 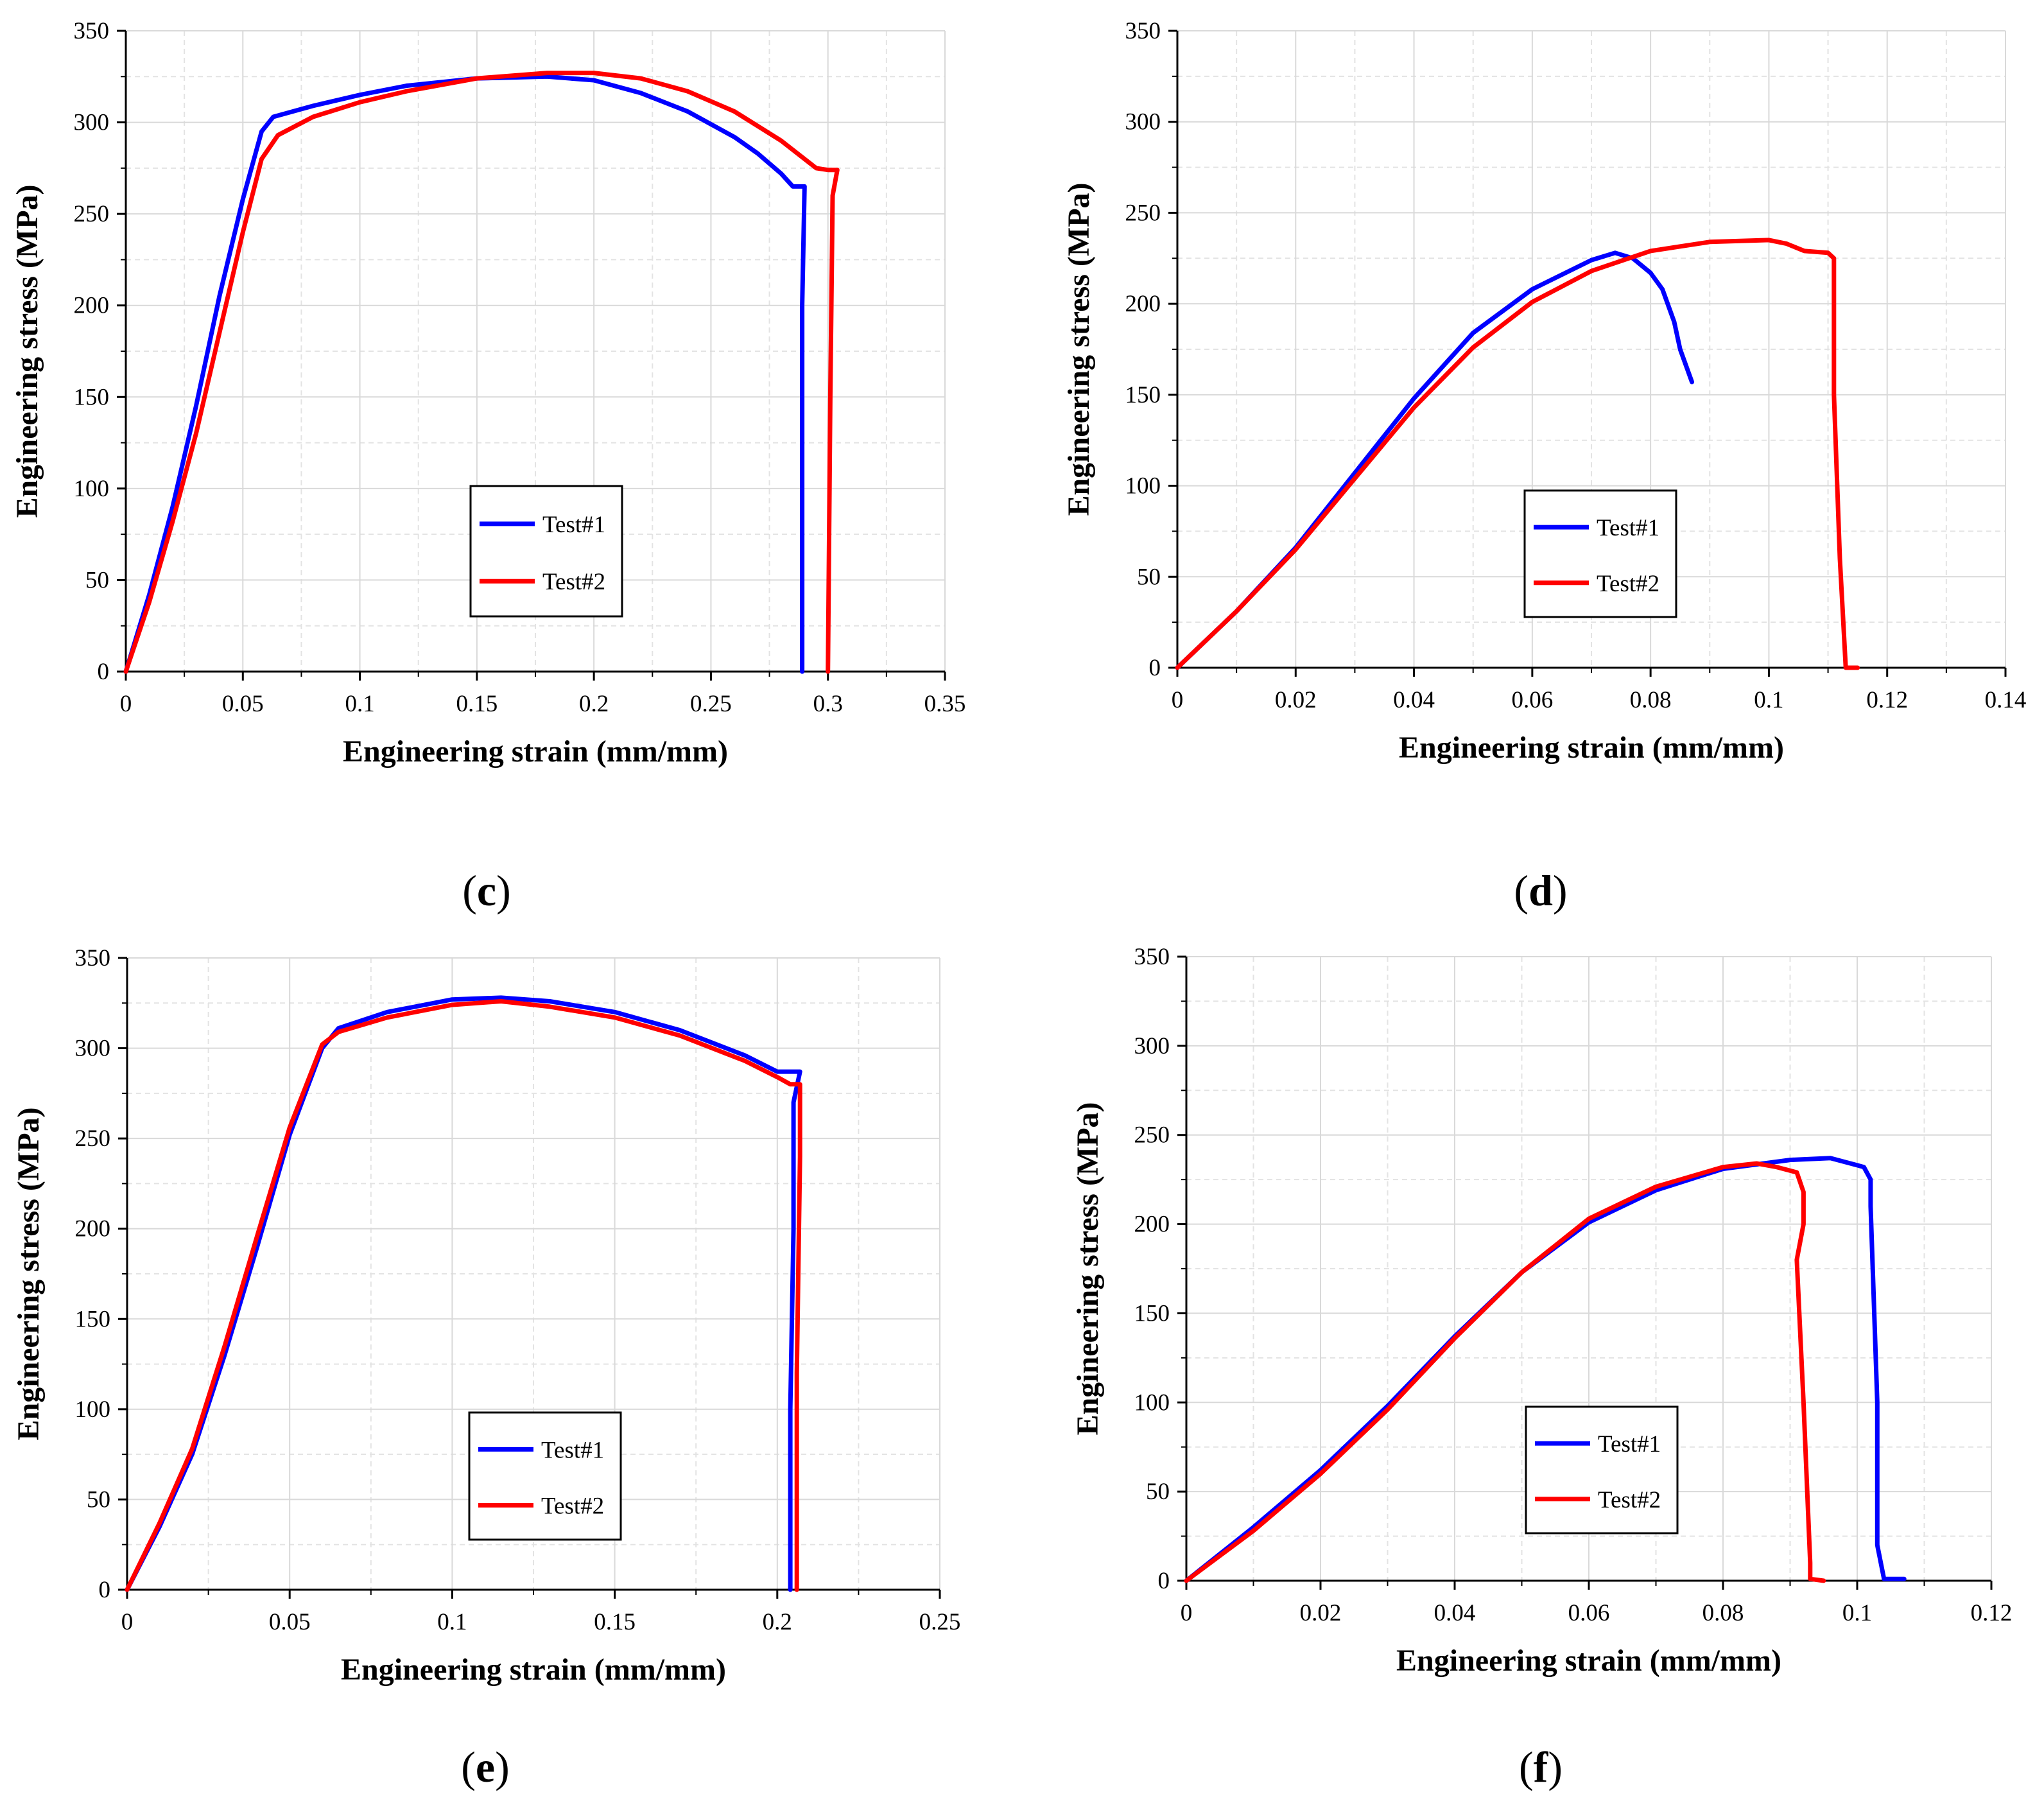 I want to click on panel-label: (d), so click(x=1541, y=890).